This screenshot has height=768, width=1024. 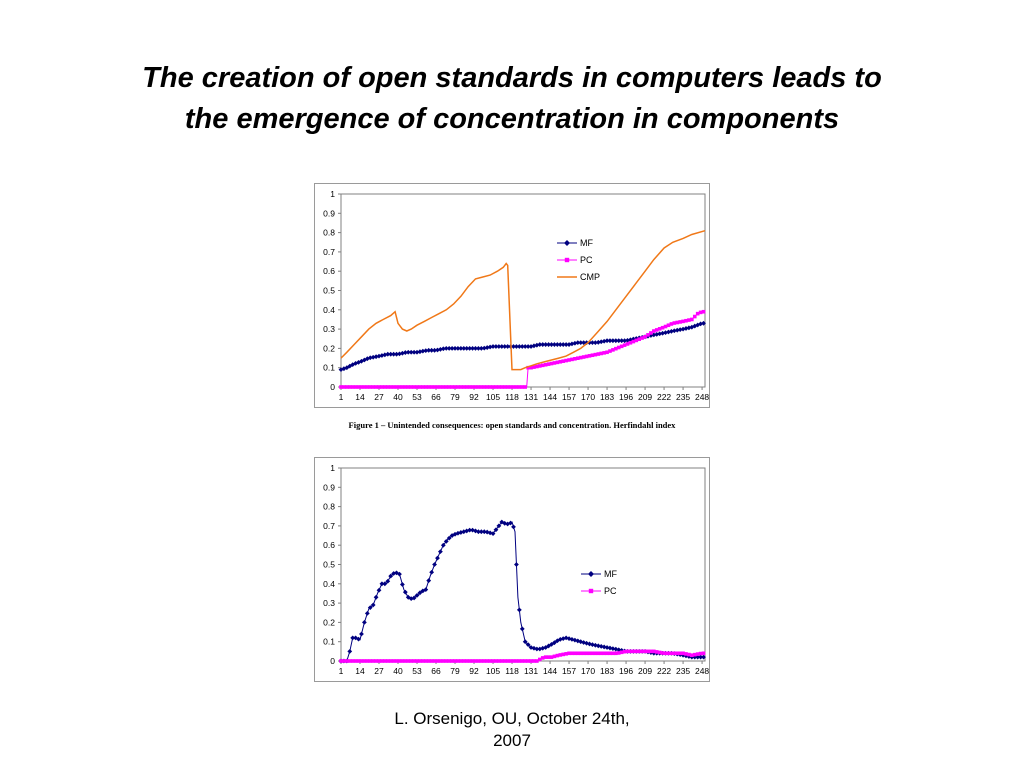 I want to click on x-tick-label: 14, so click(x=360, y=671).